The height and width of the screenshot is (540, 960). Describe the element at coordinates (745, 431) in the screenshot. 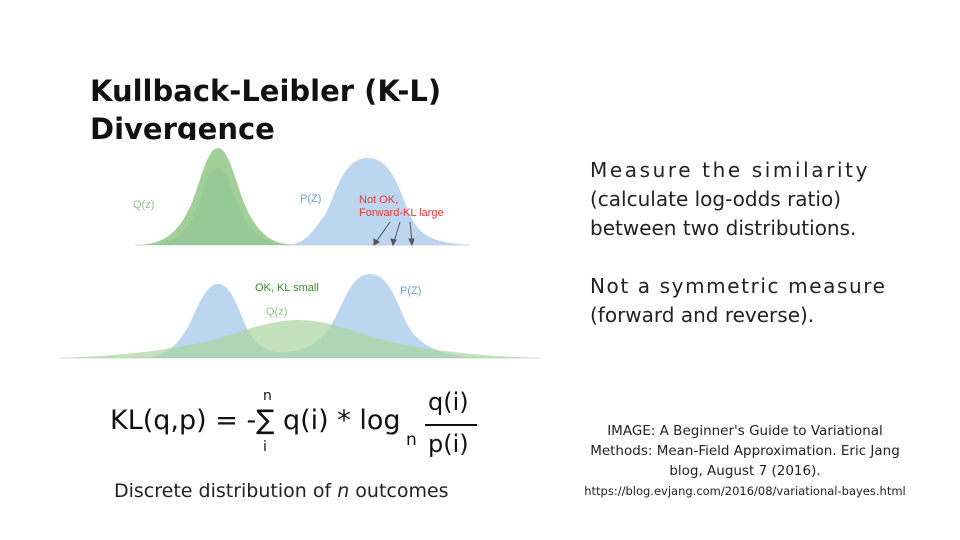

I see `credit-line-1: IMAGE: A Beginner's Guide to Variational` at that location.